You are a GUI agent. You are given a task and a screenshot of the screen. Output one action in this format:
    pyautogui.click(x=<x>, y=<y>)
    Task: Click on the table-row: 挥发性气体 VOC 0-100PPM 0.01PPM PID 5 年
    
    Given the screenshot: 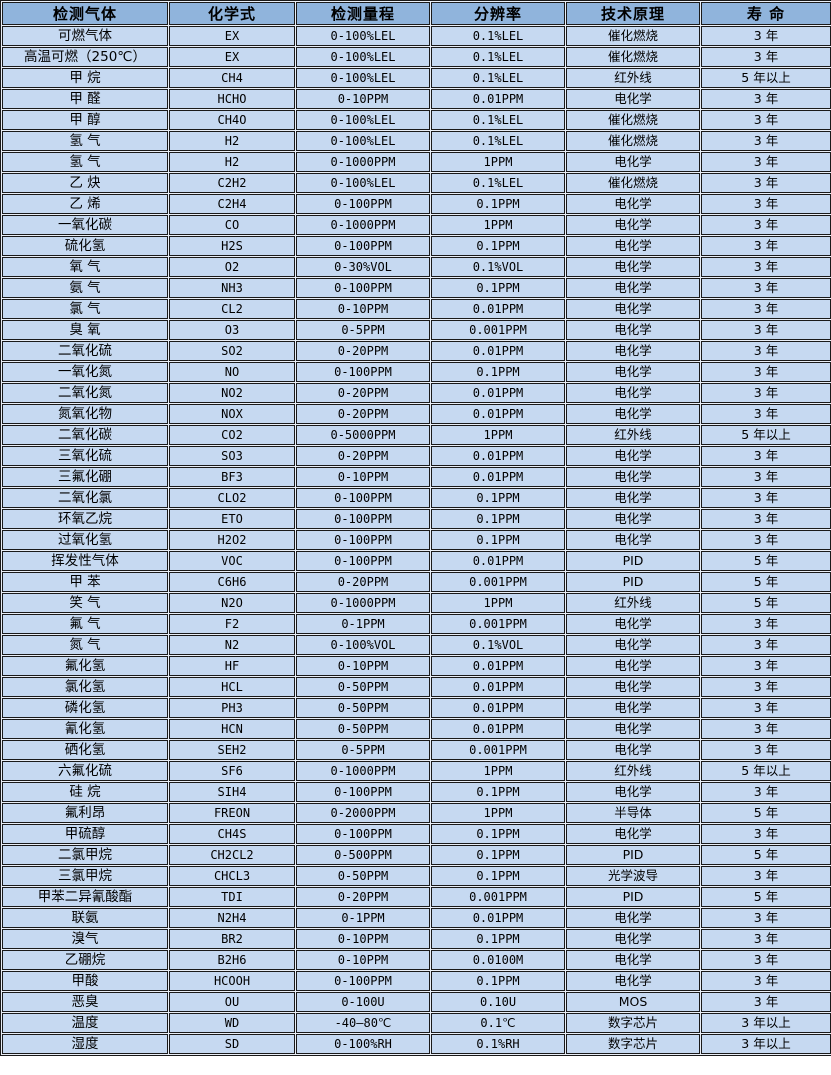 What is the action you would take?
    pyautogui.click(x=416, y=561)
    